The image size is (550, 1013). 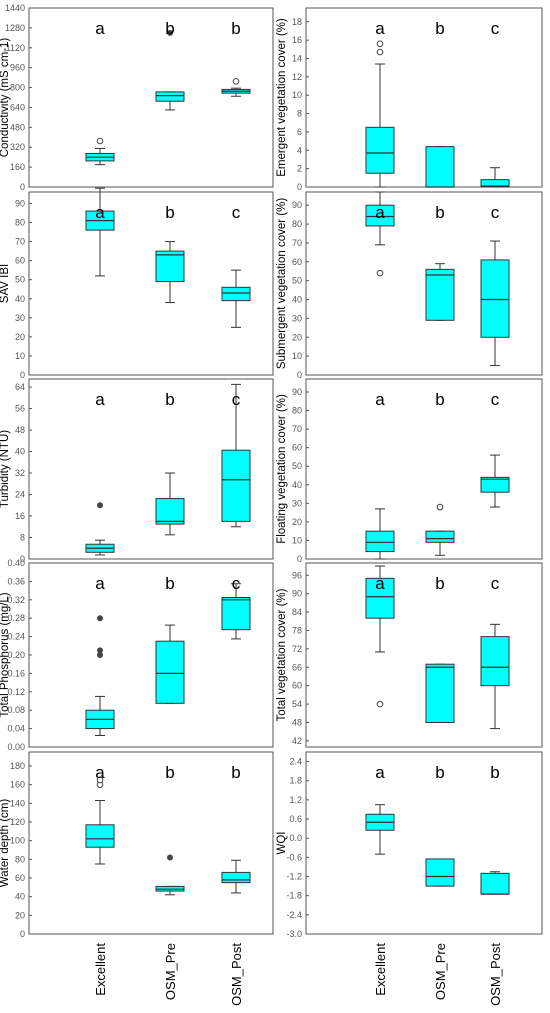 I want to click on y-tick-label: 1440, so click(x=15, y=8).